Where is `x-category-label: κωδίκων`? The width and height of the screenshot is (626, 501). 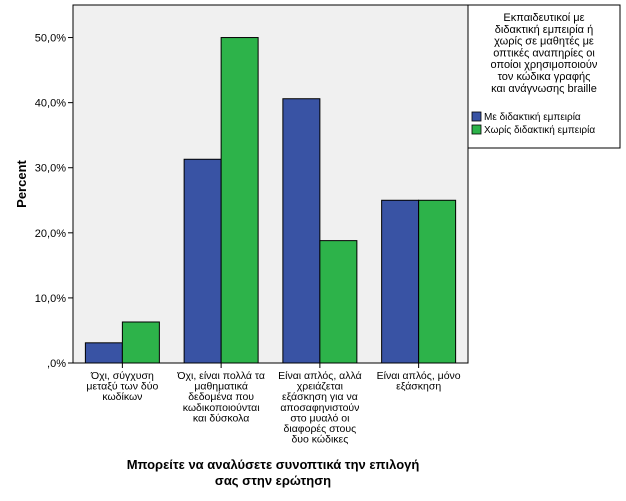 x-category-label: κωδίκων is located at coordinates (122, 397).